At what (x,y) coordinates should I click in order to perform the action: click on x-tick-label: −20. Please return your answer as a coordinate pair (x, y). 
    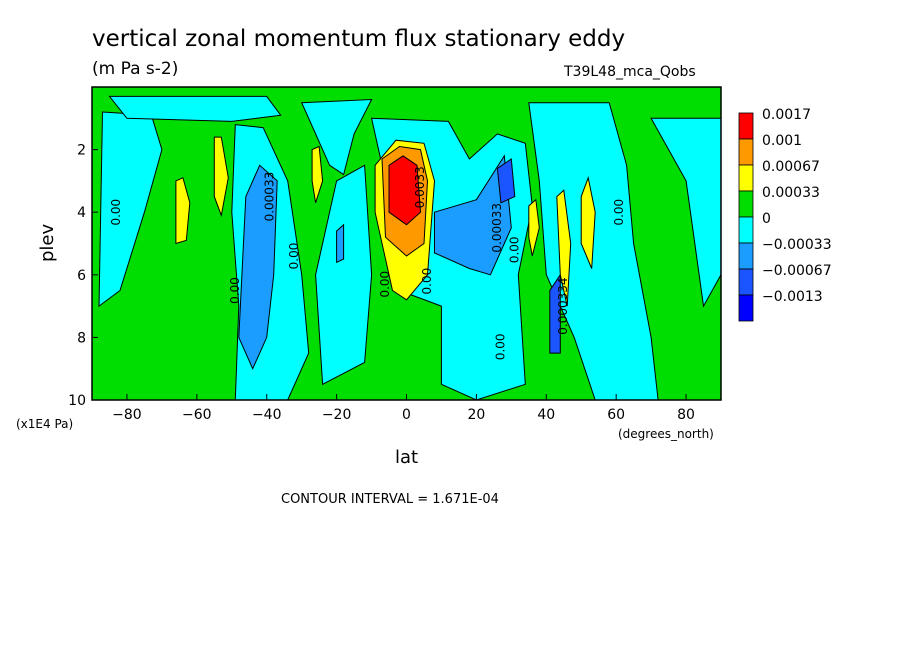
    Looking at the image, I should click on (337, 415).